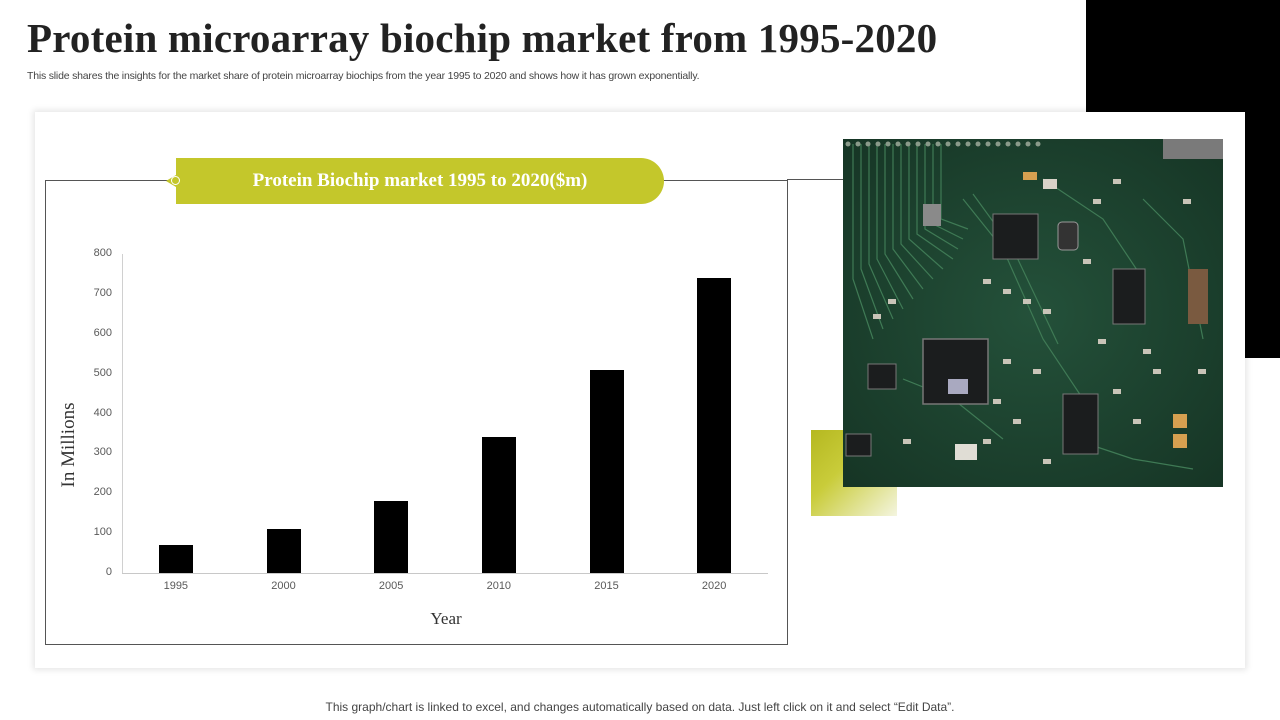 The height and width of the screenshot is (720, 1280). What do you see at coordinates (391, 537) in the screenshot?
I see `bar-2005` at bounding box center [391, 537].